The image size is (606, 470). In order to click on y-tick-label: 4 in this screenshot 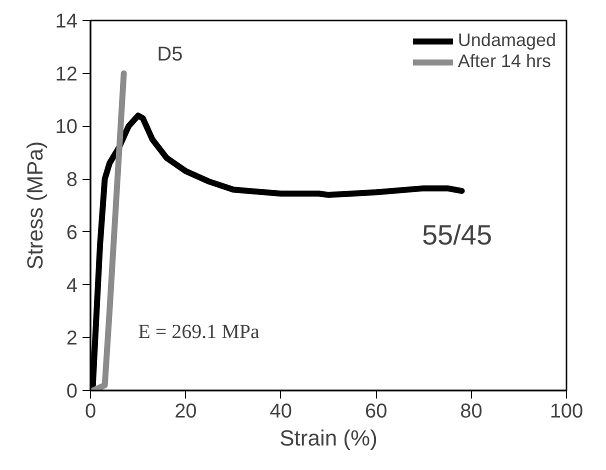, I will do `click(72, 285)`.